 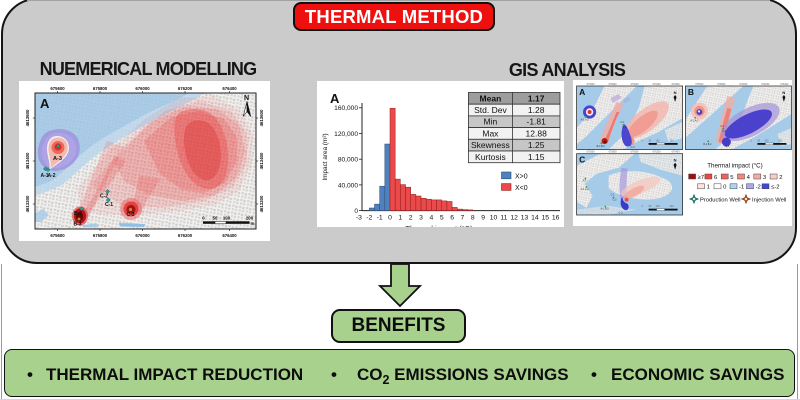 What do you see at coordinates (525, 218) in the screenshot?
I see `svg-text: 13` at bounding box center [525, 218].